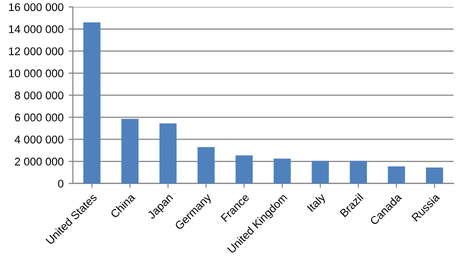 Image resolution: width=470 pixels, height=278 pixels. I want to click on y-tick-label: 16 000 000, so click(36, 7).